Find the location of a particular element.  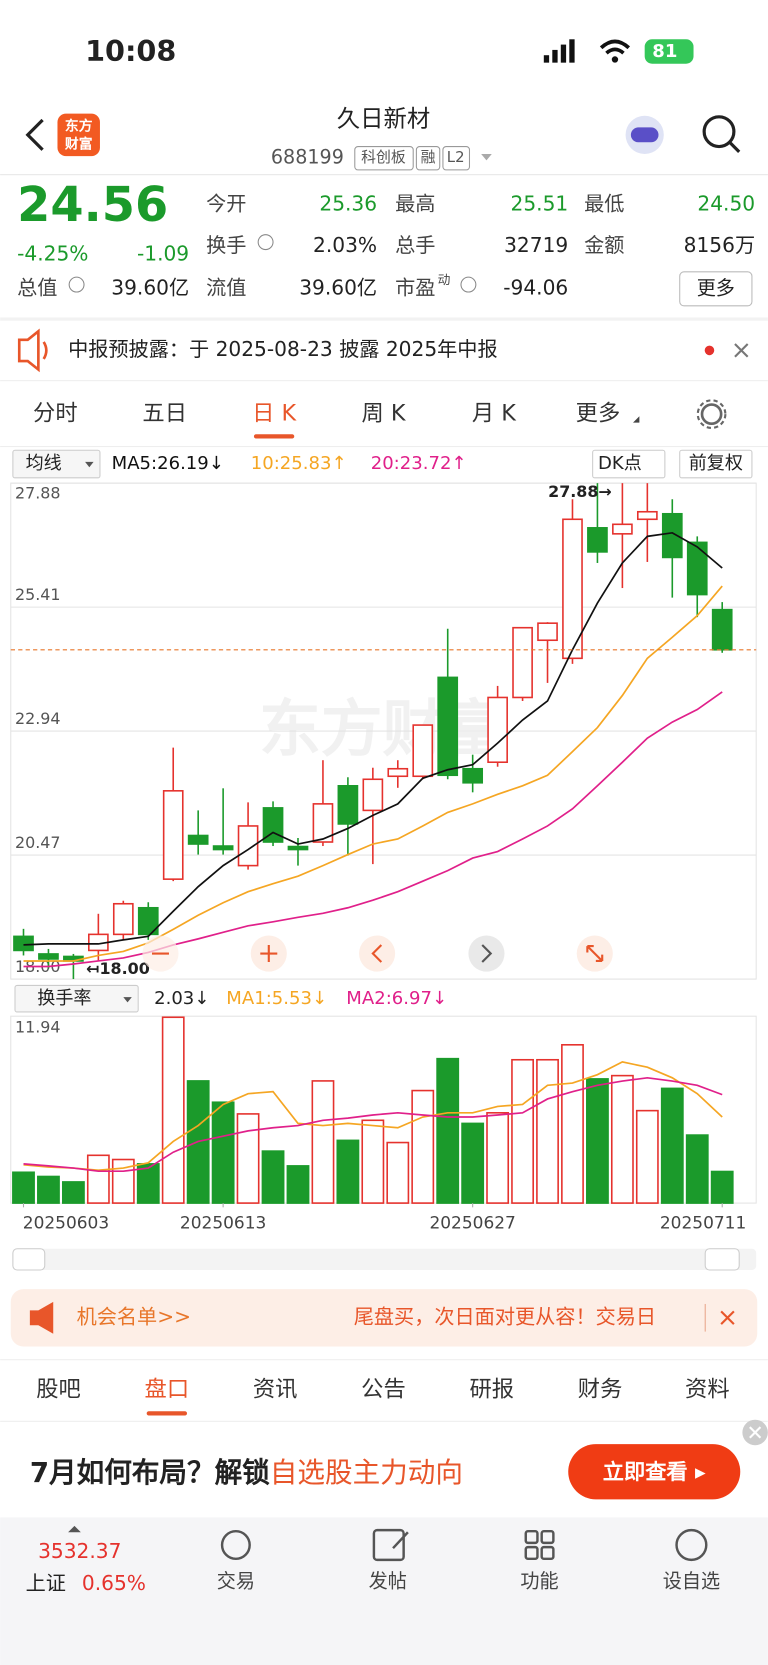

stat-value: 39.60亿 is located at coordinates (338, 287).